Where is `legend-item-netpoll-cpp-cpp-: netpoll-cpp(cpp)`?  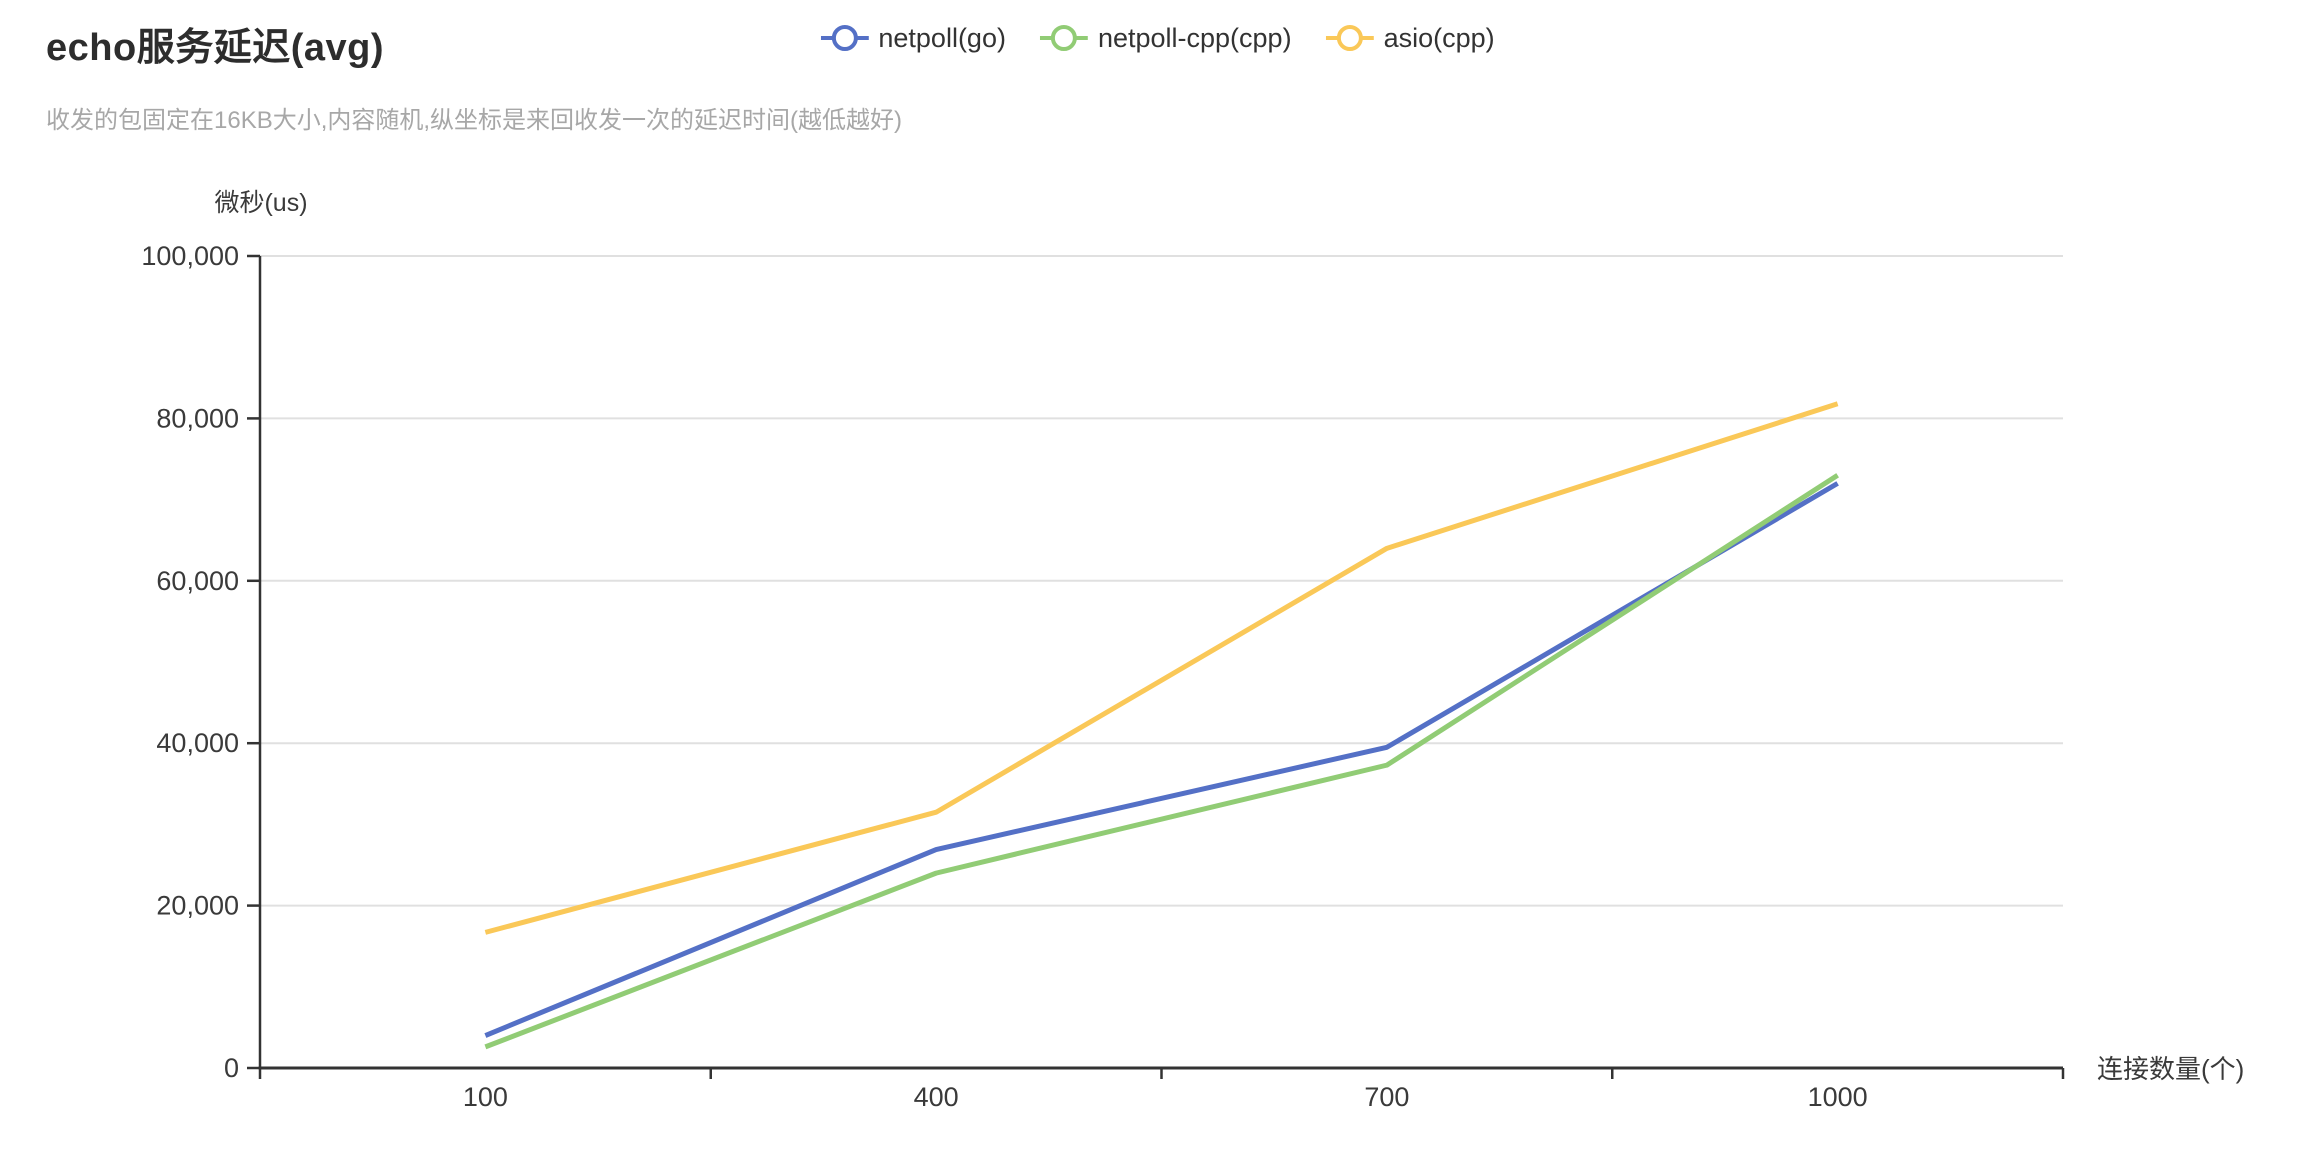
legend-item-netpoll-cpp-cpp-: netpoll-cpp(cpp) is located at coordinates (1165, 38).